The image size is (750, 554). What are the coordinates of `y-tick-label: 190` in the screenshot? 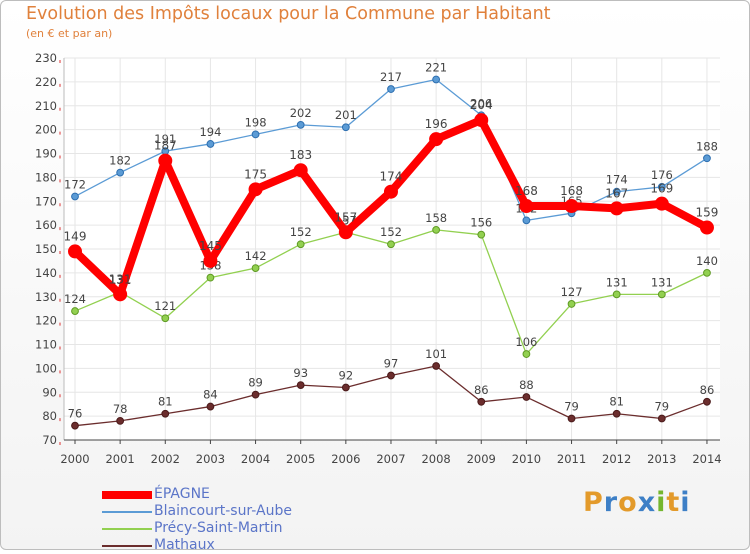 It's located at (46, 154).